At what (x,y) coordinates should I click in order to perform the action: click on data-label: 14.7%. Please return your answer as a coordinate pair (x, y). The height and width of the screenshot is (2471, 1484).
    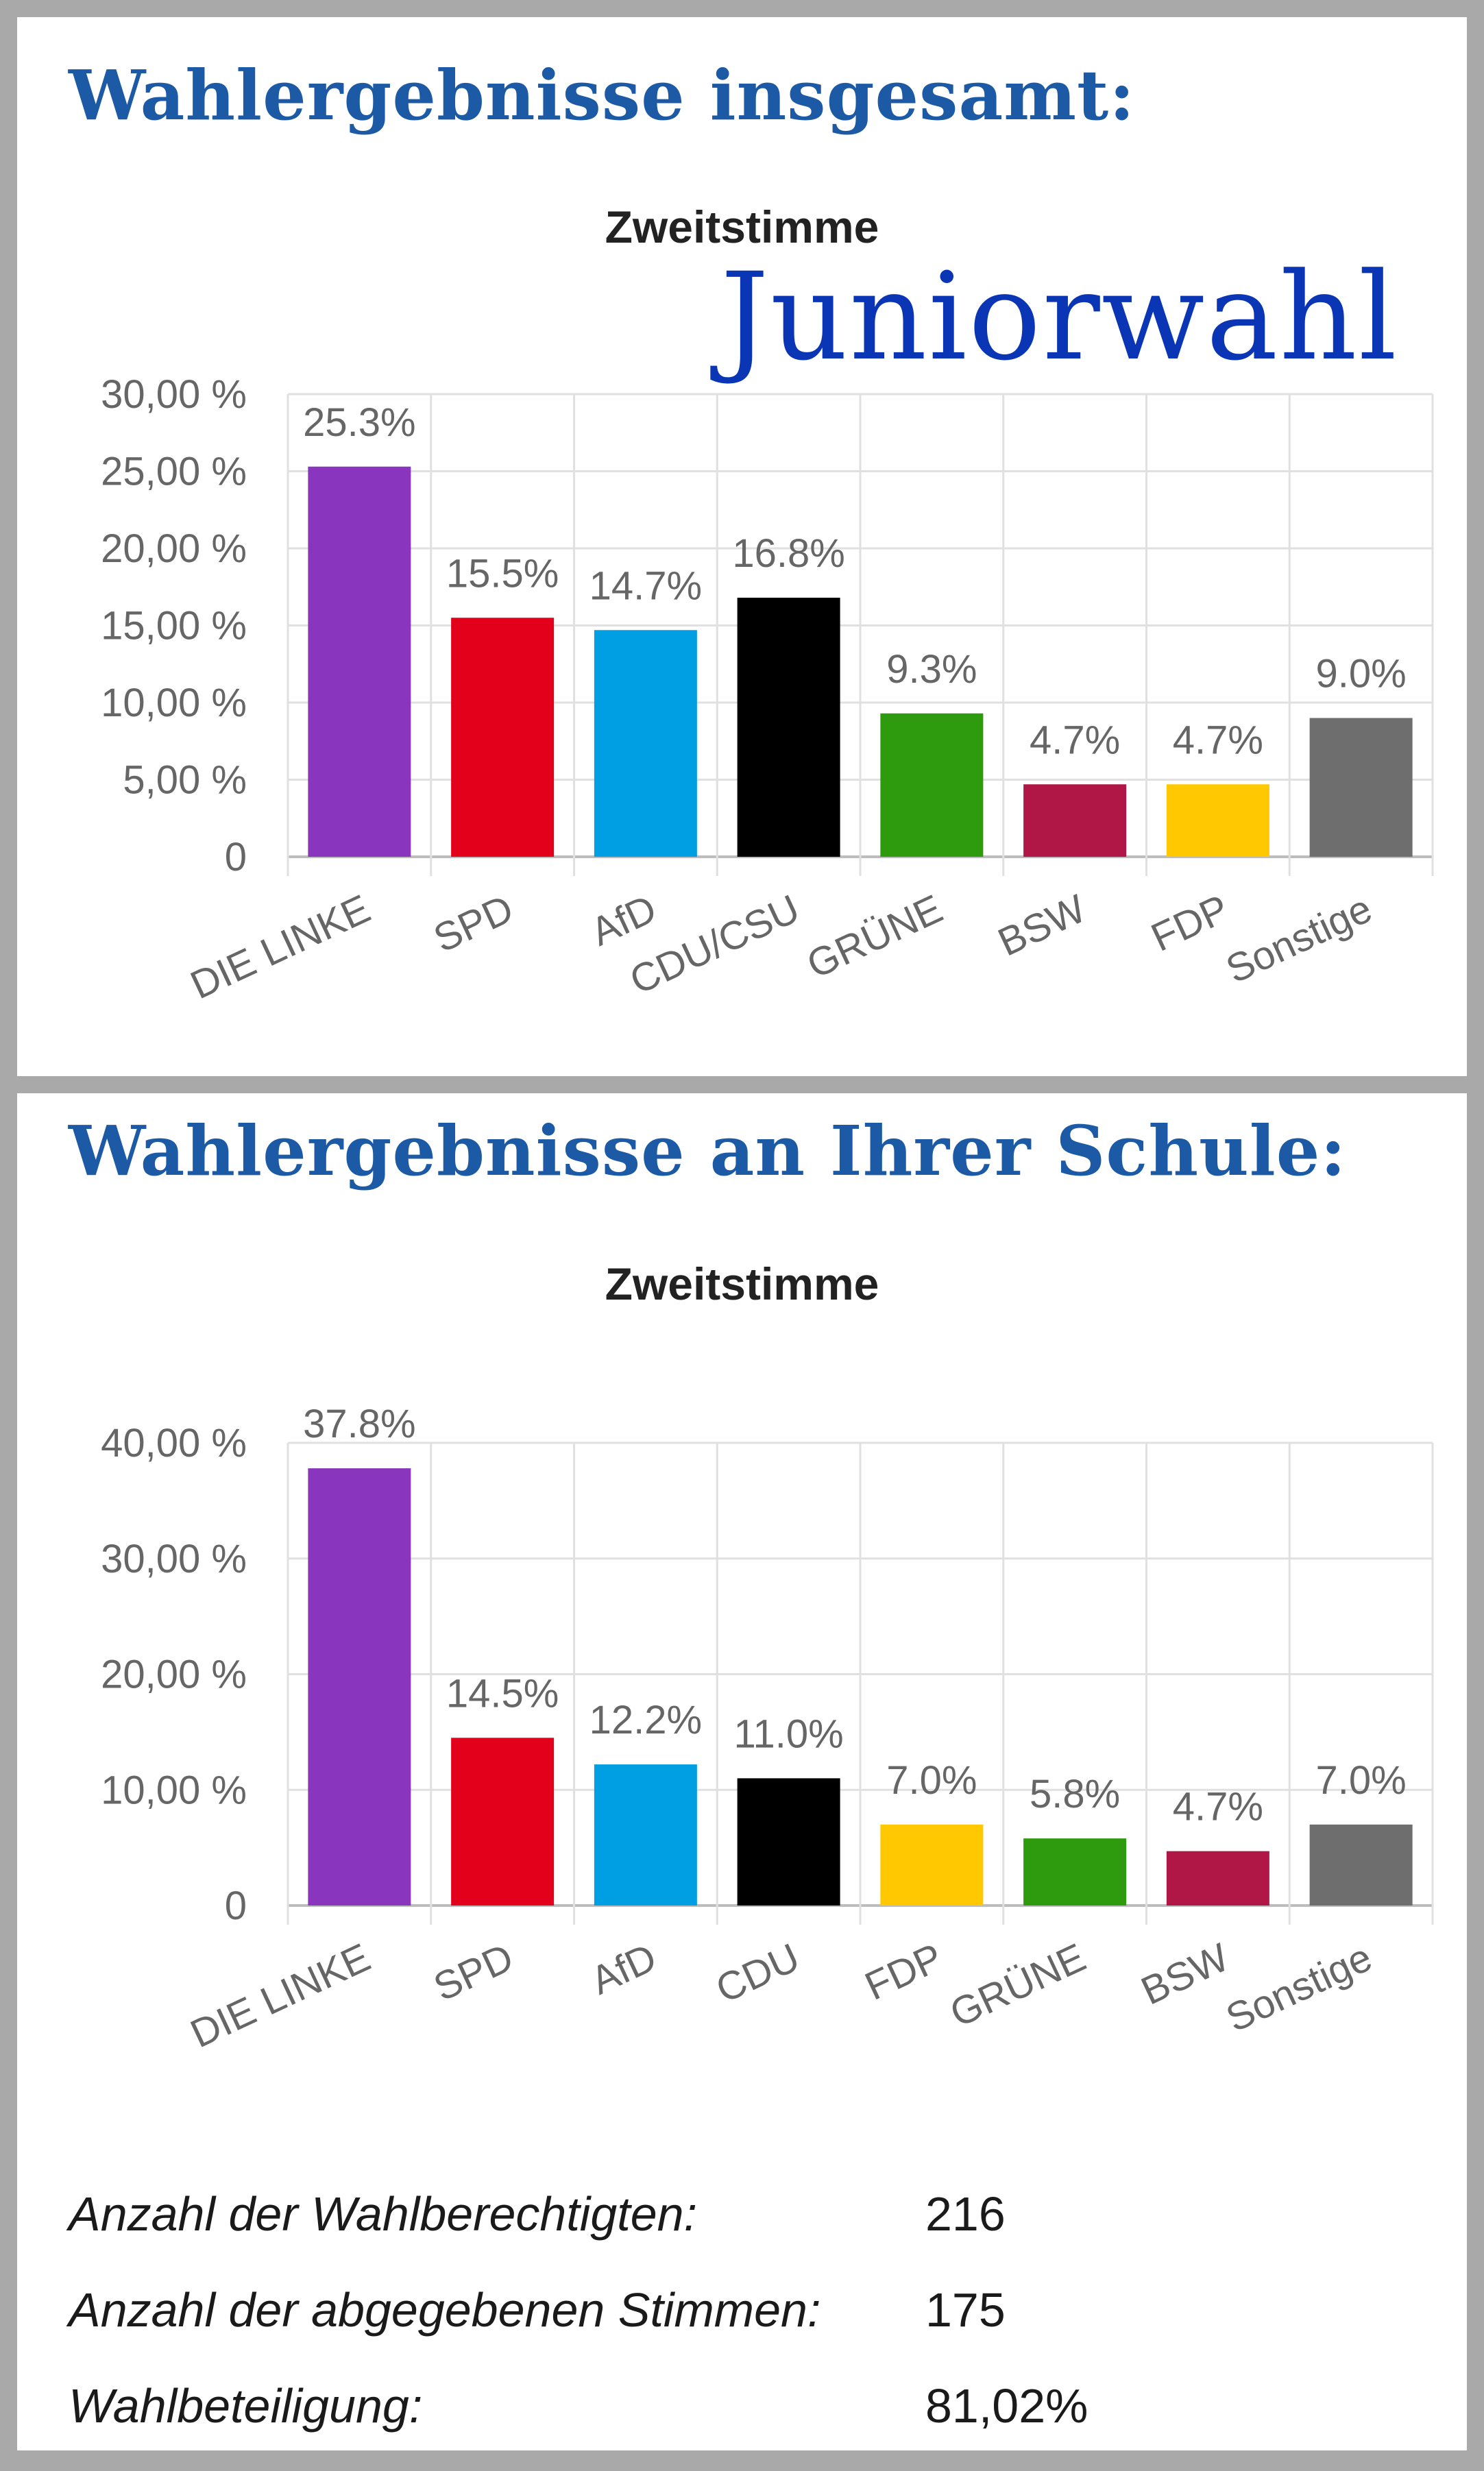
    Looking at the image, I should click on (645, 585).